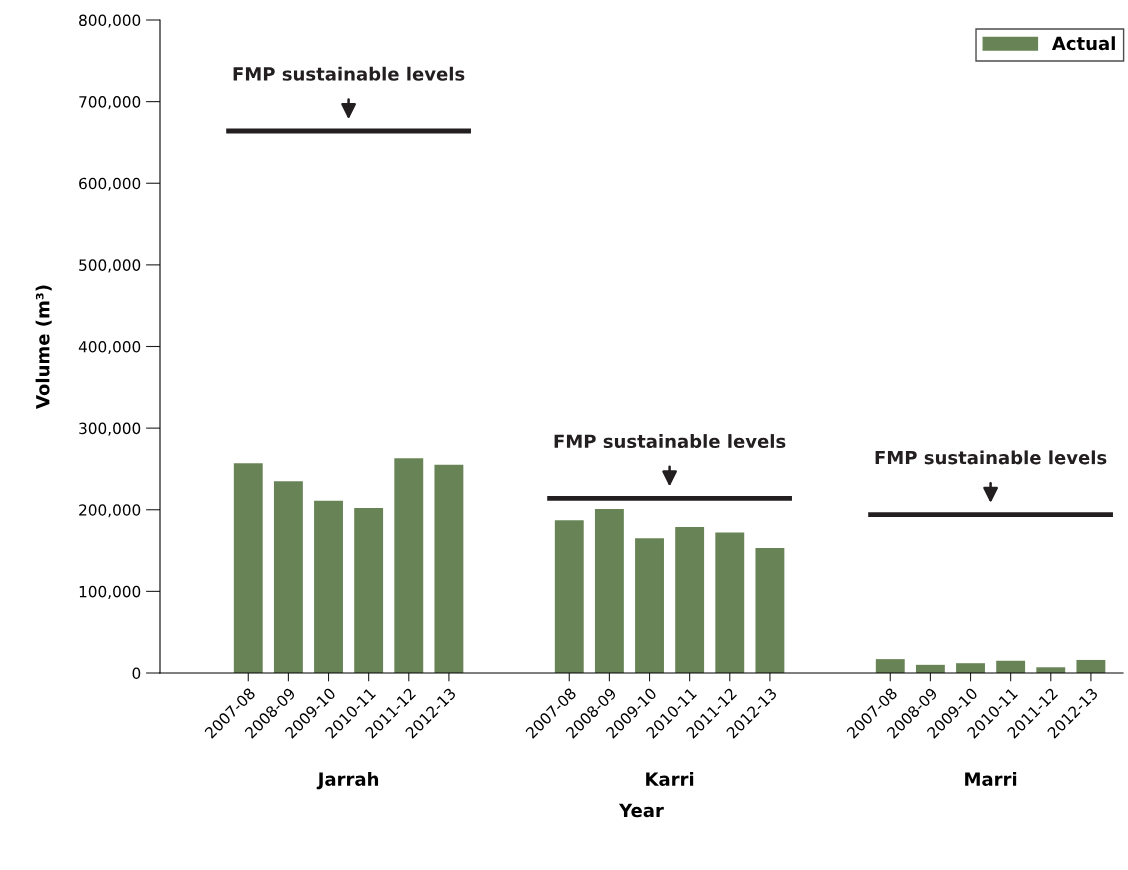 Image resolution: width=1128 pixels, height=870 pixels. What do you see at coordinates (110, 184) in the screenshot?
I see `y-tick-label: 600,000` at bounding box center [110, 184].